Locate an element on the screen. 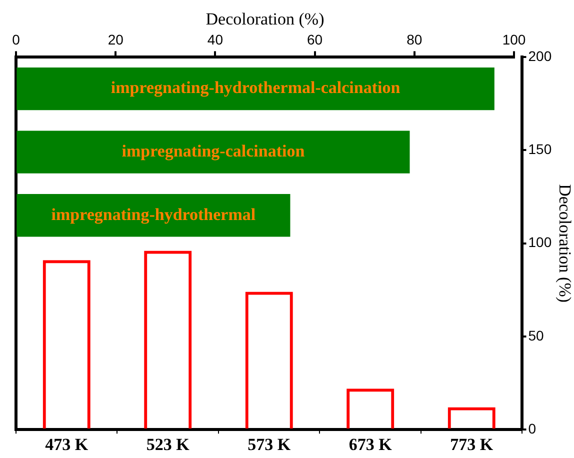  x-tick-label: 773 K is located at coordinates (472, 444).